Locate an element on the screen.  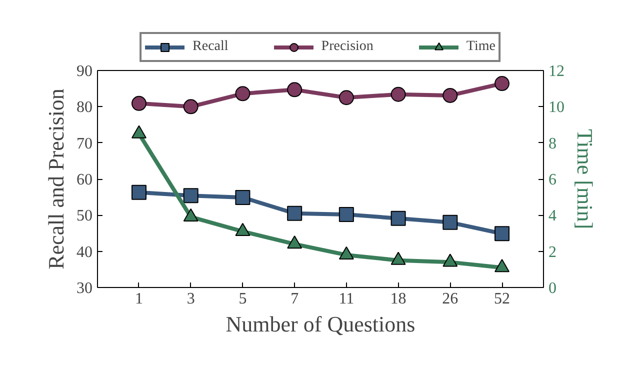
x-axis-title: Number of Questions is located at coordinates (321, 324).